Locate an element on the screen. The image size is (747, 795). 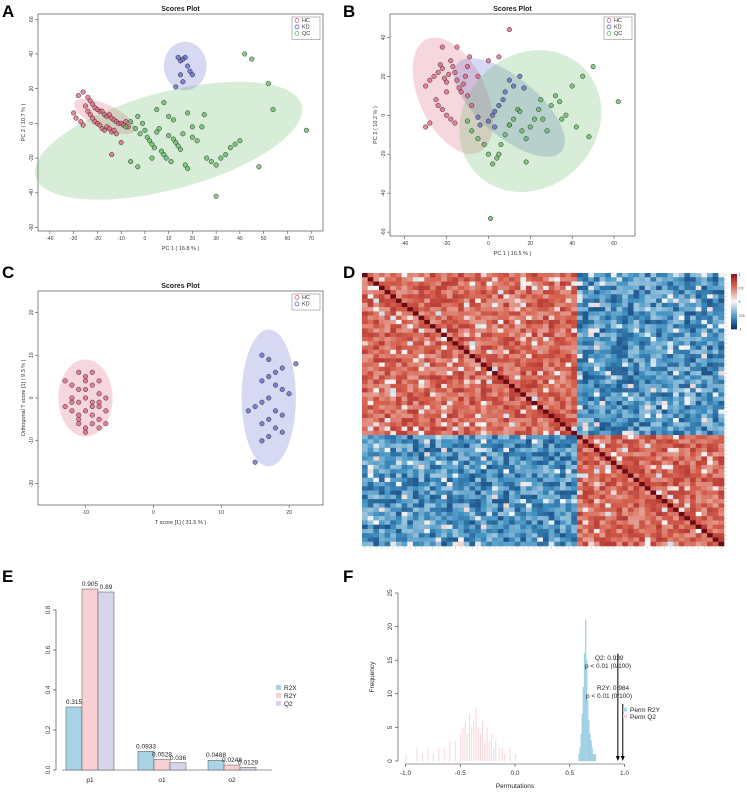
point-hc is located at coordinates (455, 72).